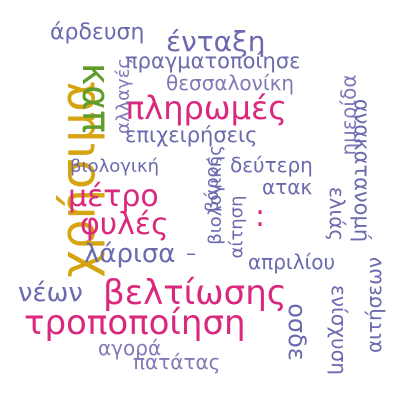  What do you see at coordinates (130, 254) in the screenshot?
I see `word-larisa: λάρισα` at bounding box center [130, 254].